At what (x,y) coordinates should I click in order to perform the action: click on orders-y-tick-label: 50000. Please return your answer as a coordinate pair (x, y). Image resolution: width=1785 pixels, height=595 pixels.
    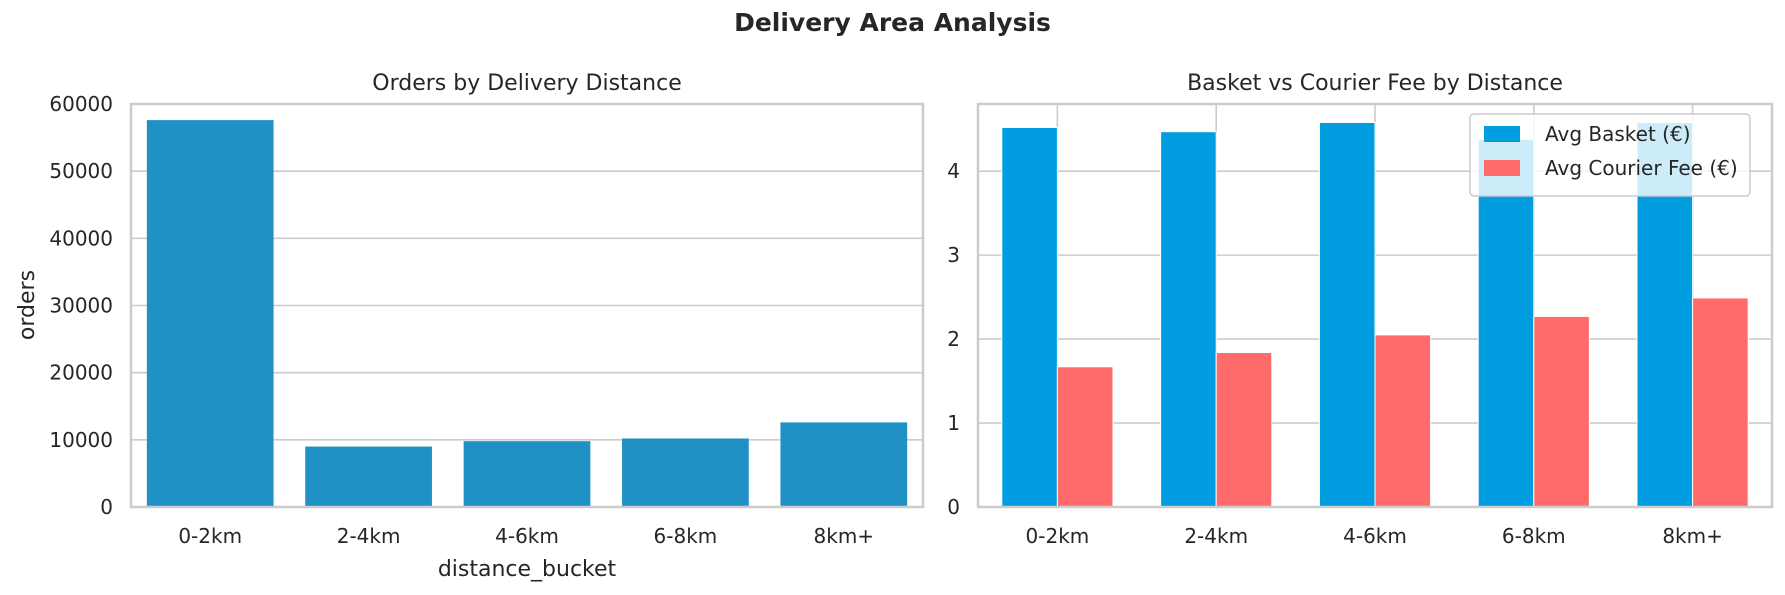
    Looking at the image, I should click on (81, 171).